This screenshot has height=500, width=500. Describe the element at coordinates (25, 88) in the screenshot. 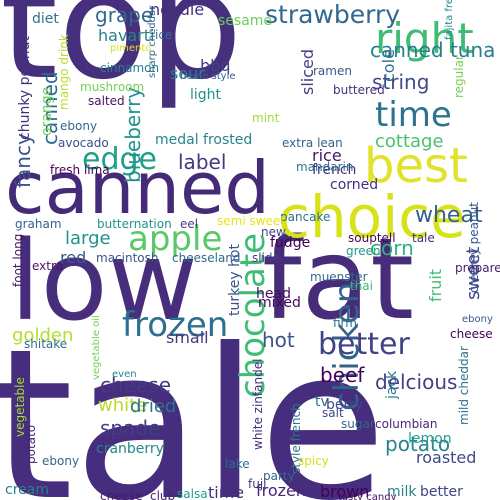

I see `cloud-word: chunky peanut` at that location.